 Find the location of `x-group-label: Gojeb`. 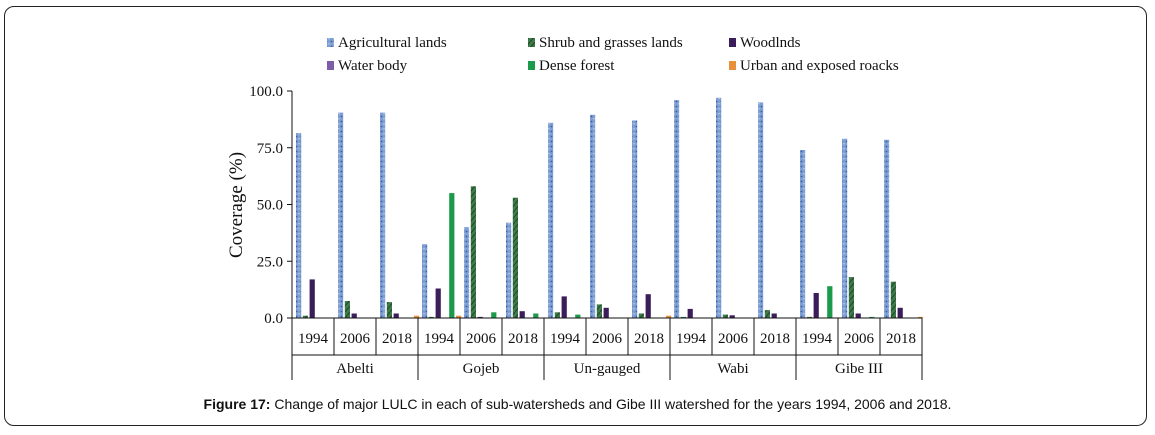

x-group-label: Gojeb is located at coordinates (481, 369).